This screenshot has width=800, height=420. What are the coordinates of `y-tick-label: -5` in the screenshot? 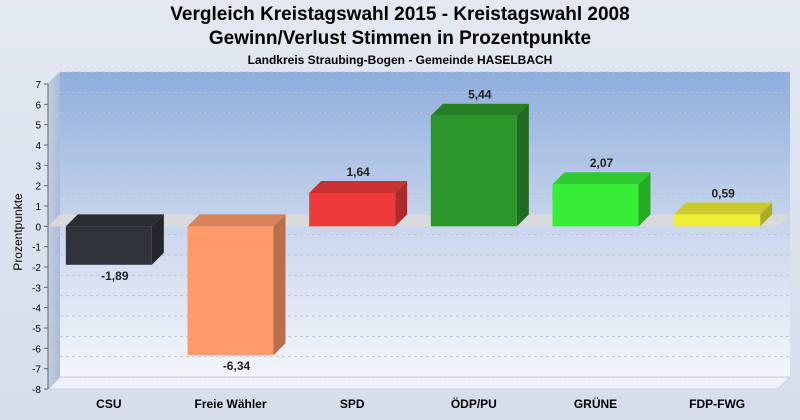 It's located at (36, 329).